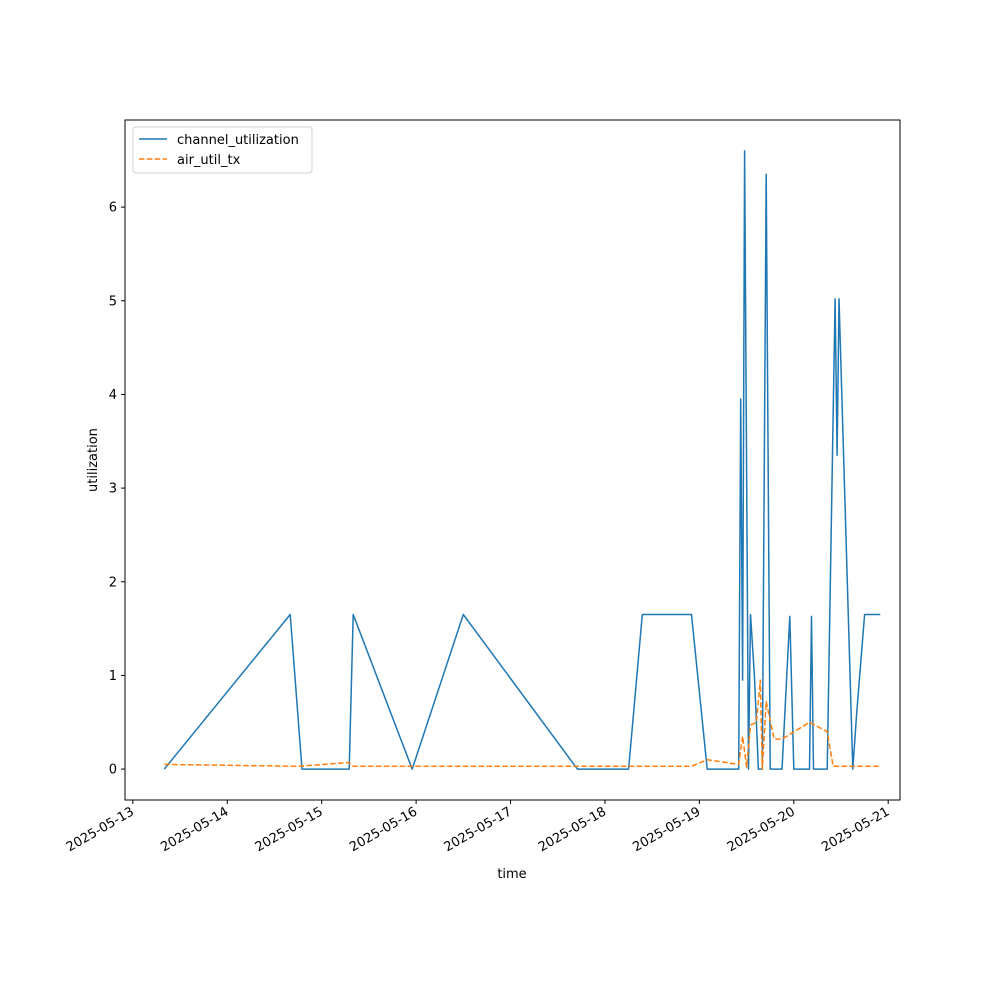 This screenshot has height=1000, width=1000. What do you see at coordinates (855, 829) in the screenshot?
I see `x-tick-label: 2025-05-21` at bounding box center [855, 829].